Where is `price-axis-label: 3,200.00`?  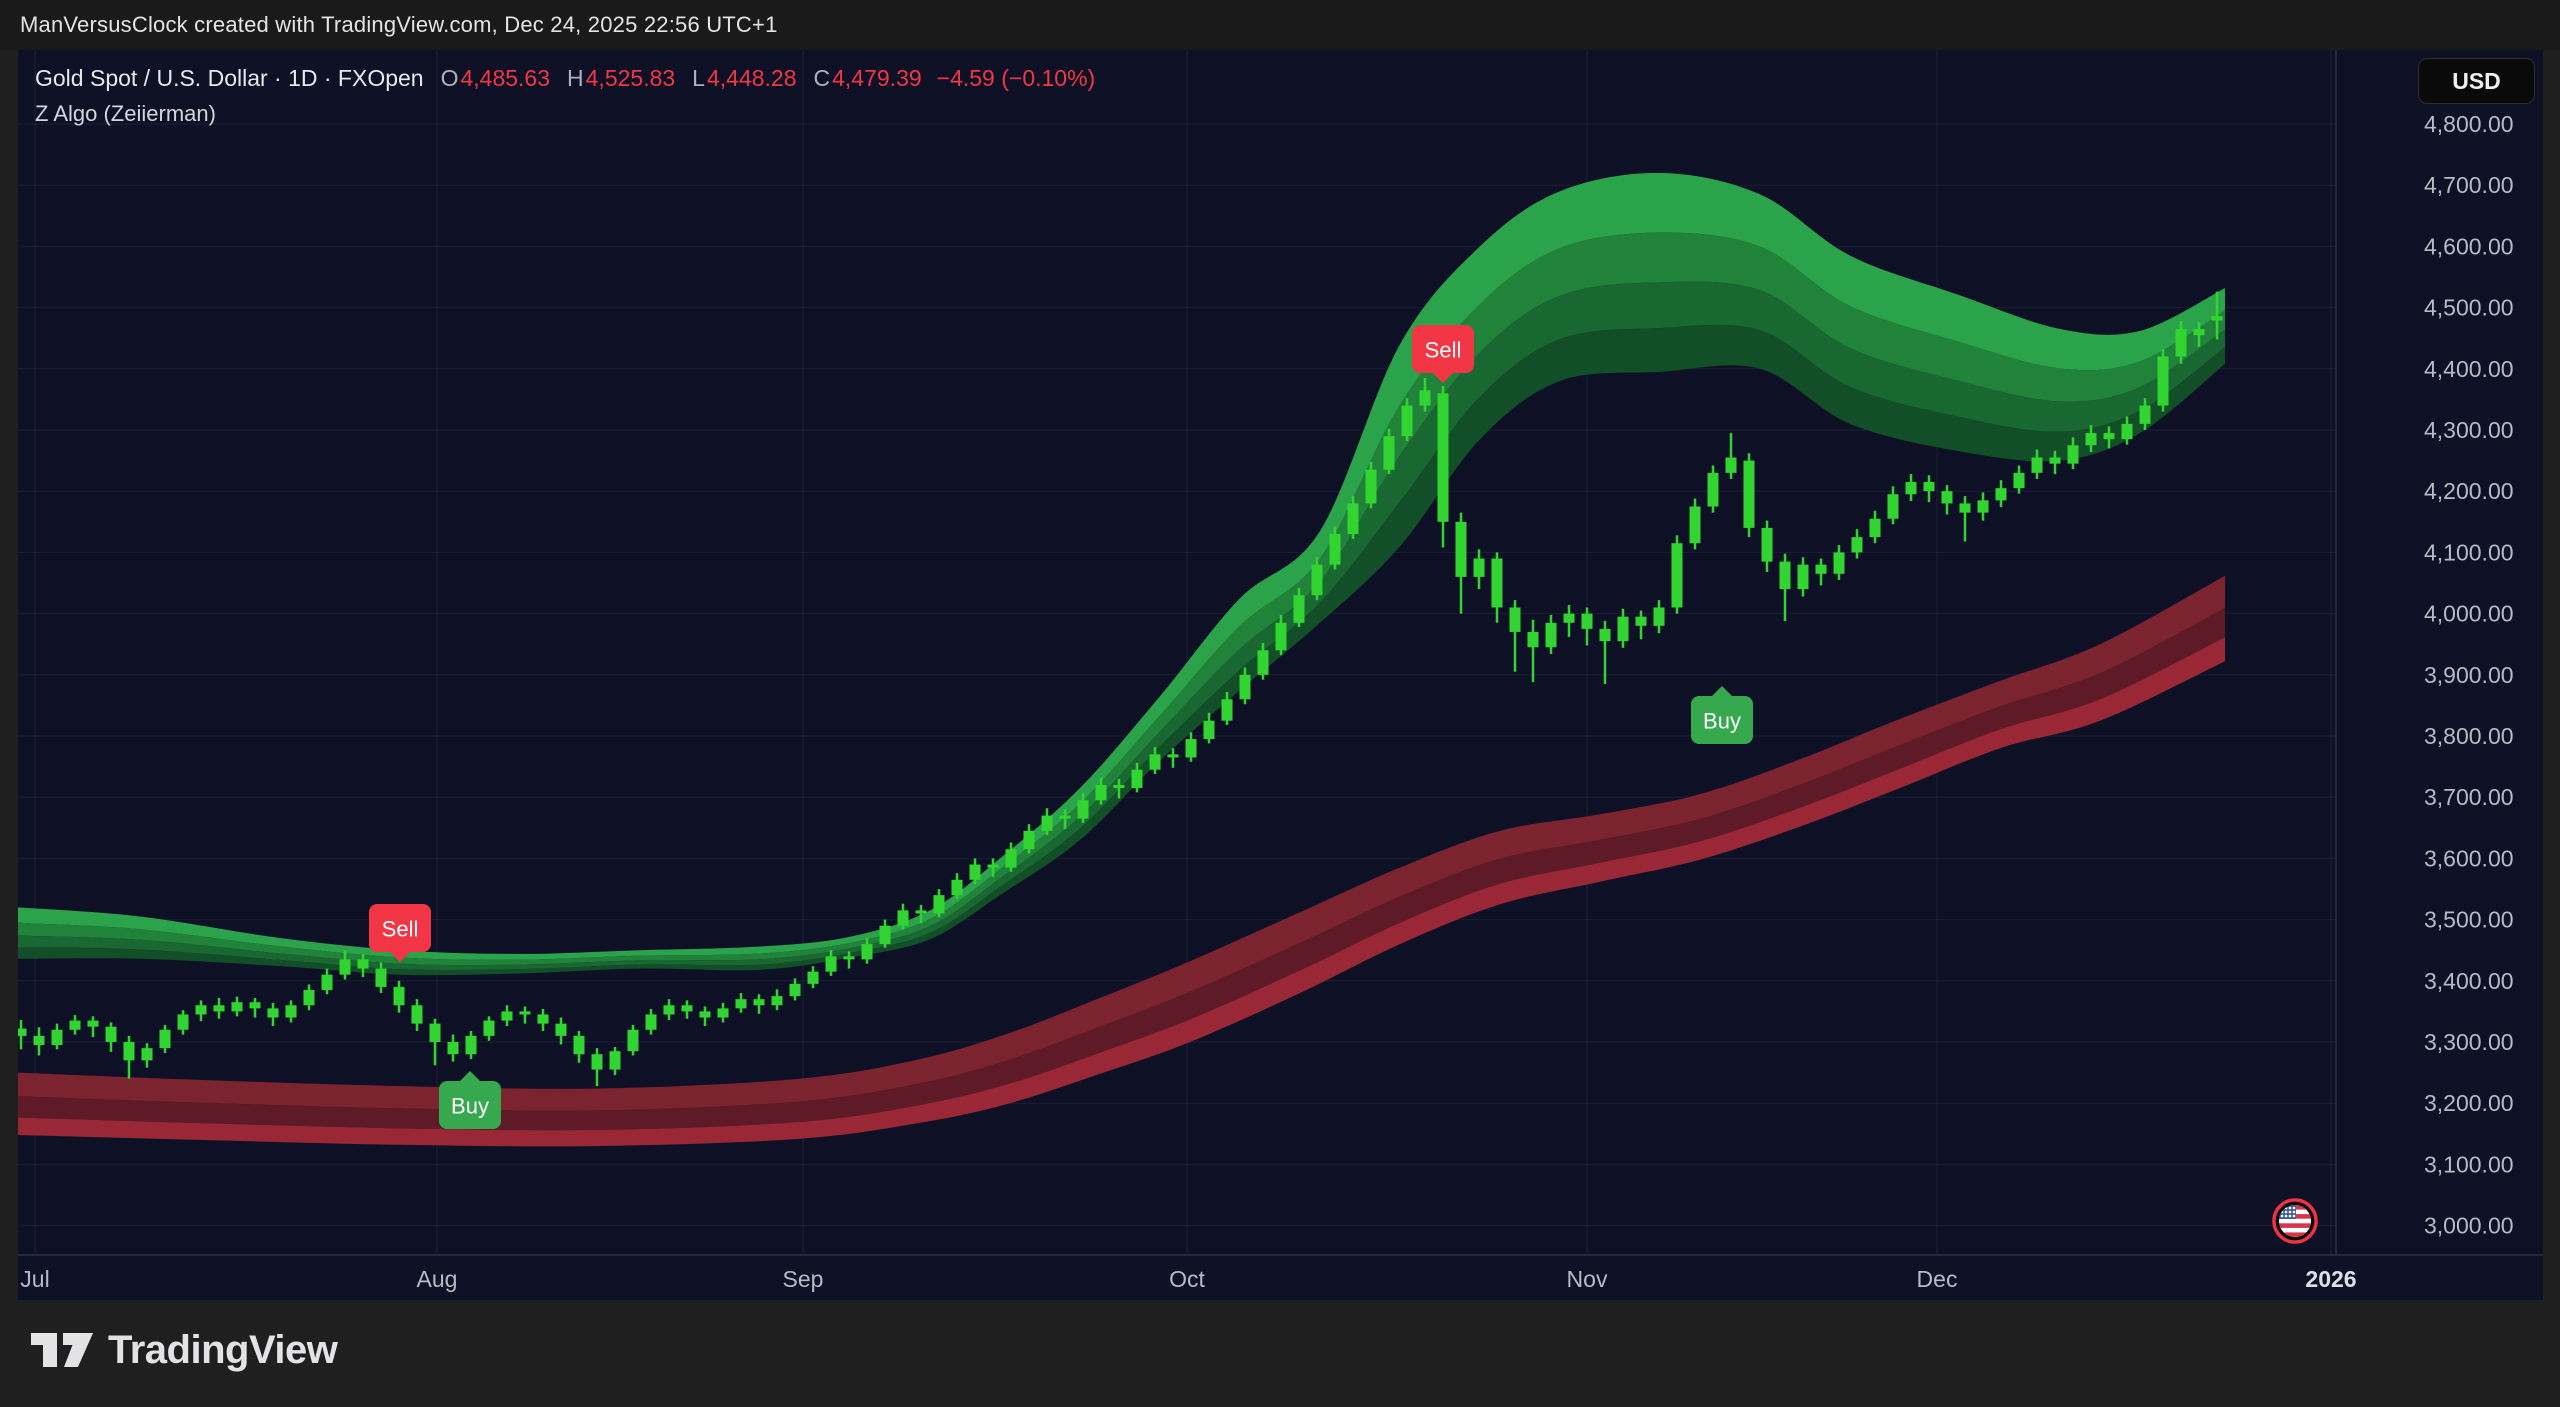
price-axis-label: 3,200.00 is located at coordinates (2469, 1103).